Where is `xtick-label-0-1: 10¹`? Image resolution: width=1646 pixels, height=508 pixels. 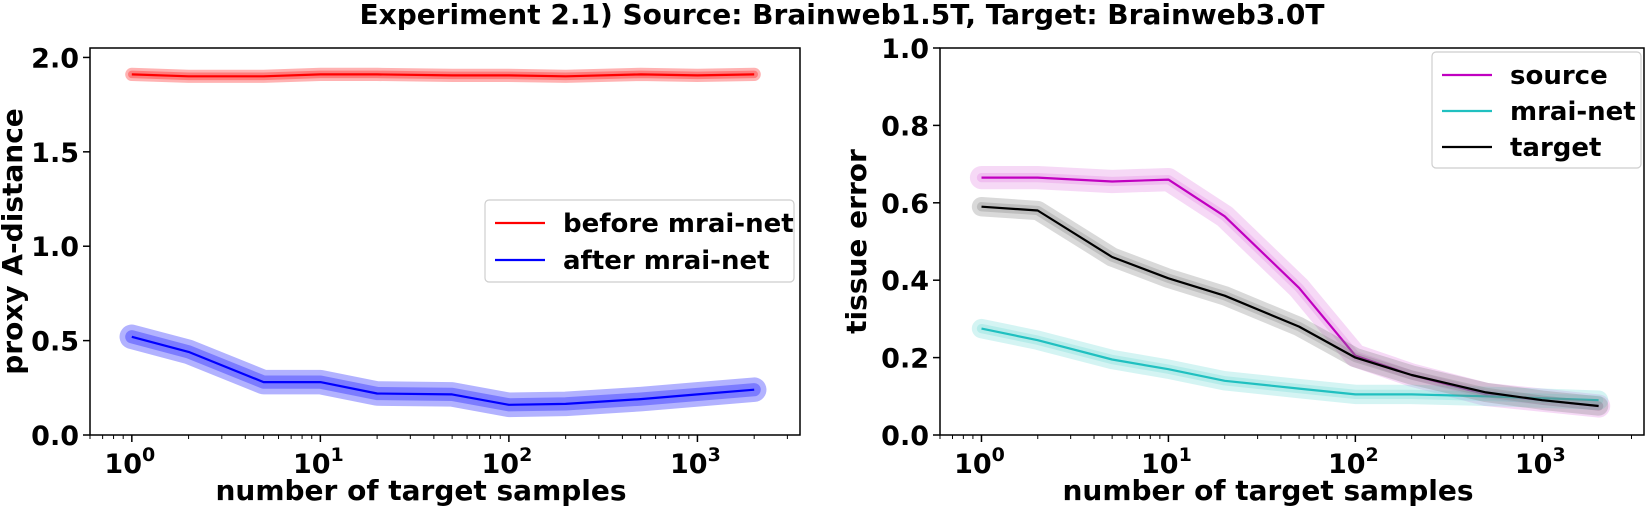 xtick-label-0-1: 10¹ is located at coordinates (318, 462).